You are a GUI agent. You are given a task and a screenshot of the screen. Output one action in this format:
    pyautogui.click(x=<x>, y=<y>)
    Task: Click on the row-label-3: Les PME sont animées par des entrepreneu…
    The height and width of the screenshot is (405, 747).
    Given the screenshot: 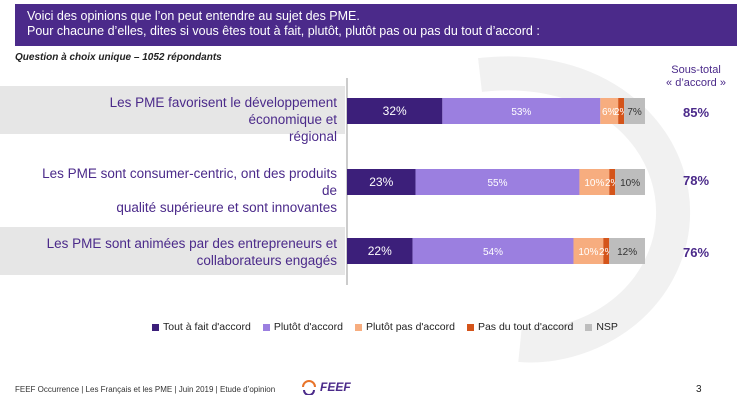 What is the action you would take?
    pyautogui.click(x=187, y=252)
    